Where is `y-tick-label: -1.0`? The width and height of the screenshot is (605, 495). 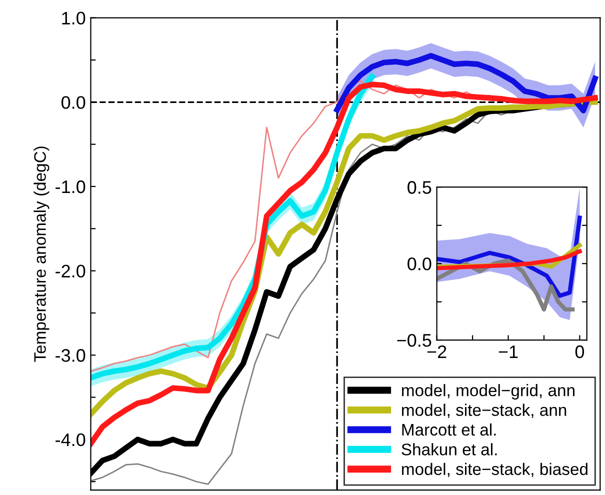 y-tick-label: -1.0 is located at coordinates (71, 187).